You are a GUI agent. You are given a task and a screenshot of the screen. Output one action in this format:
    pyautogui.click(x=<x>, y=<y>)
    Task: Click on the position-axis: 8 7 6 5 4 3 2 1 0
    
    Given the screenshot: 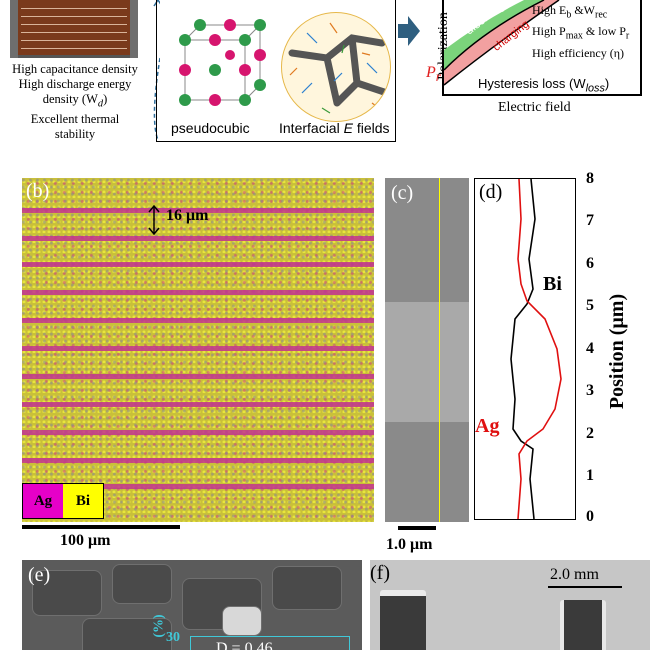 What is the action you would take?
    pyautogui.click(x=606, y=350)
    